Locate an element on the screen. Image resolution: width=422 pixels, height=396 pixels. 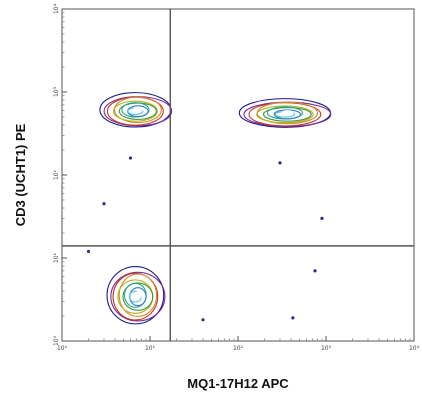
x-tick-label: 10² is located at coordinates (238, 348).